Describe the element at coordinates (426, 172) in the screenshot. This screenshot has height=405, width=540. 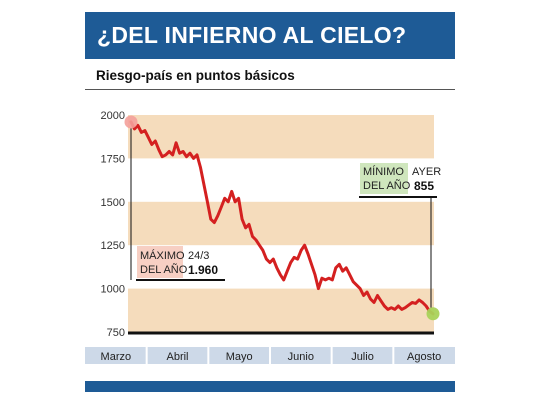
I see `min-date: AYER` at that location.